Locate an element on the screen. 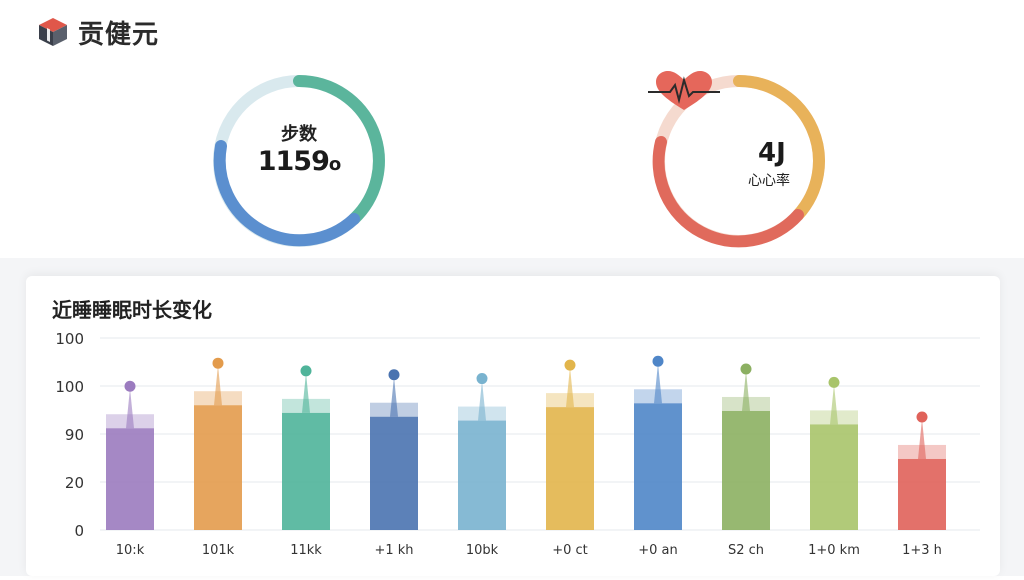 The width and height of the screenshot is (1024, 580). heart-rate-ring-card: 4J 心心率 is located at coordinates (739, 161).